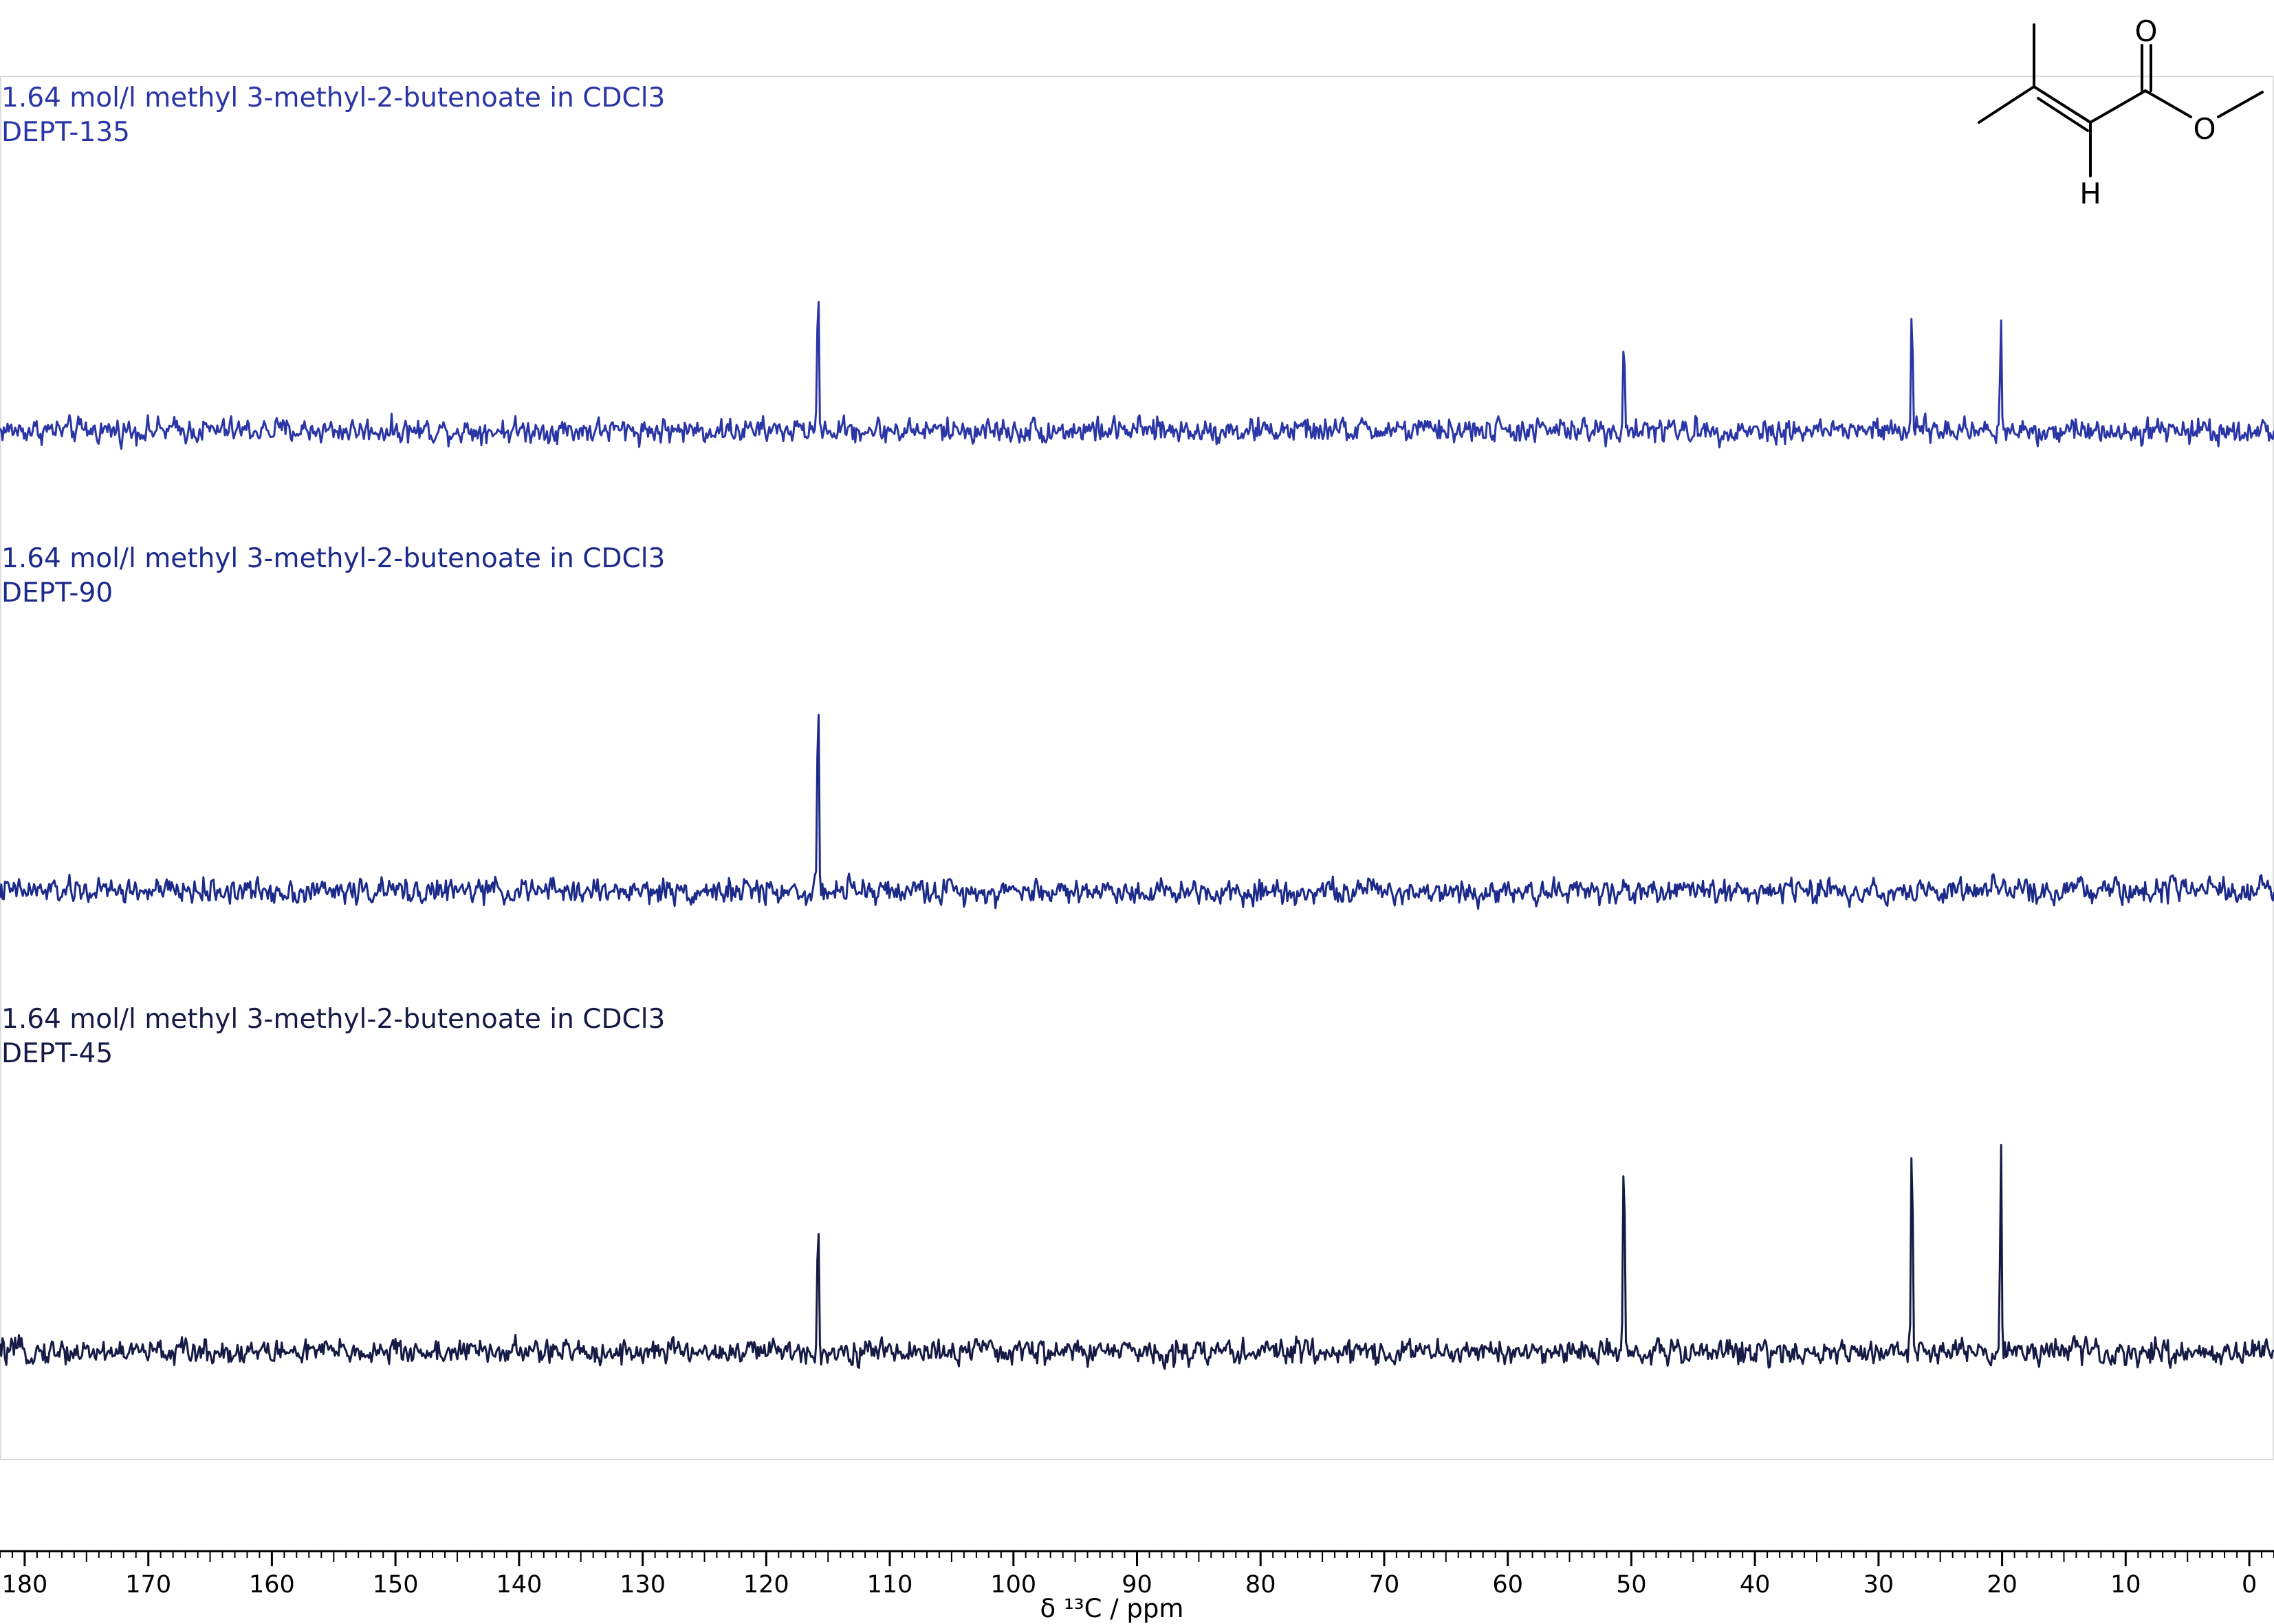 The image size is (2274, 1624). I want to click on x-tick-label: 170, so click(148, 1585).